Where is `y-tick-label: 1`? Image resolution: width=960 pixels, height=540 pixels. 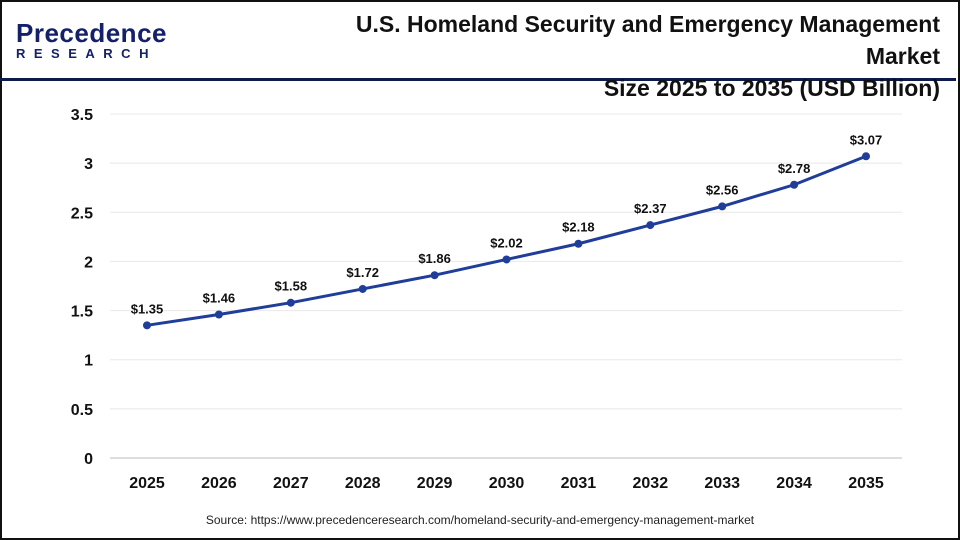 y-tick-label: 1 is located at coordinates (88, 361).